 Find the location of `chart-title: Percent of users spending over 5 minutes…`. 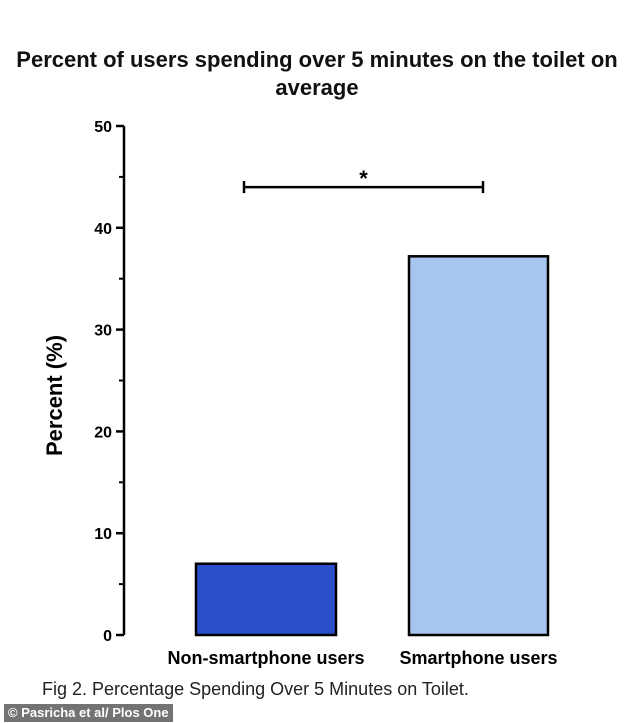

chart-title: Percent of users spending over 5 minutes… is located at coordinates (317, 73).